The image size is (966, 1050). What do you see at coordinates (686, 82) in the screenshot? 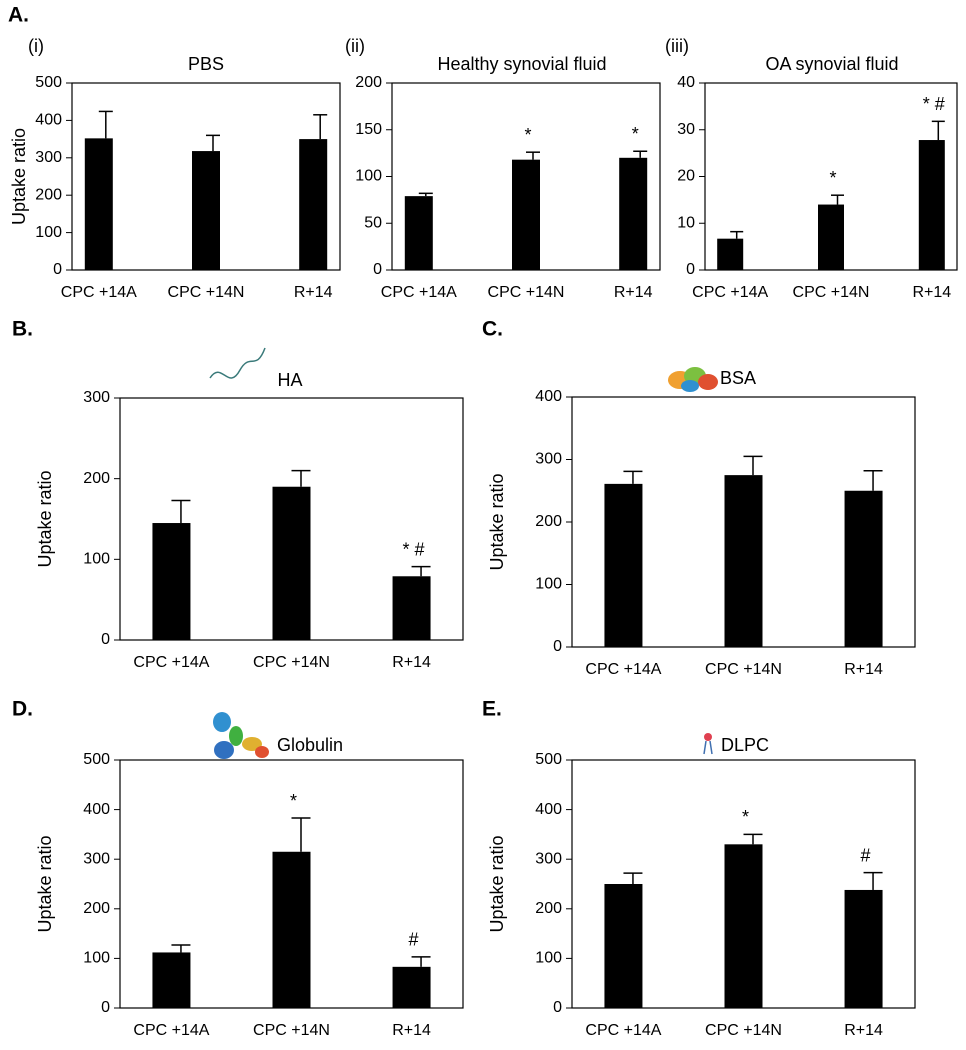
I see `y-tick-label: 40` at bounding box center [686, 82].